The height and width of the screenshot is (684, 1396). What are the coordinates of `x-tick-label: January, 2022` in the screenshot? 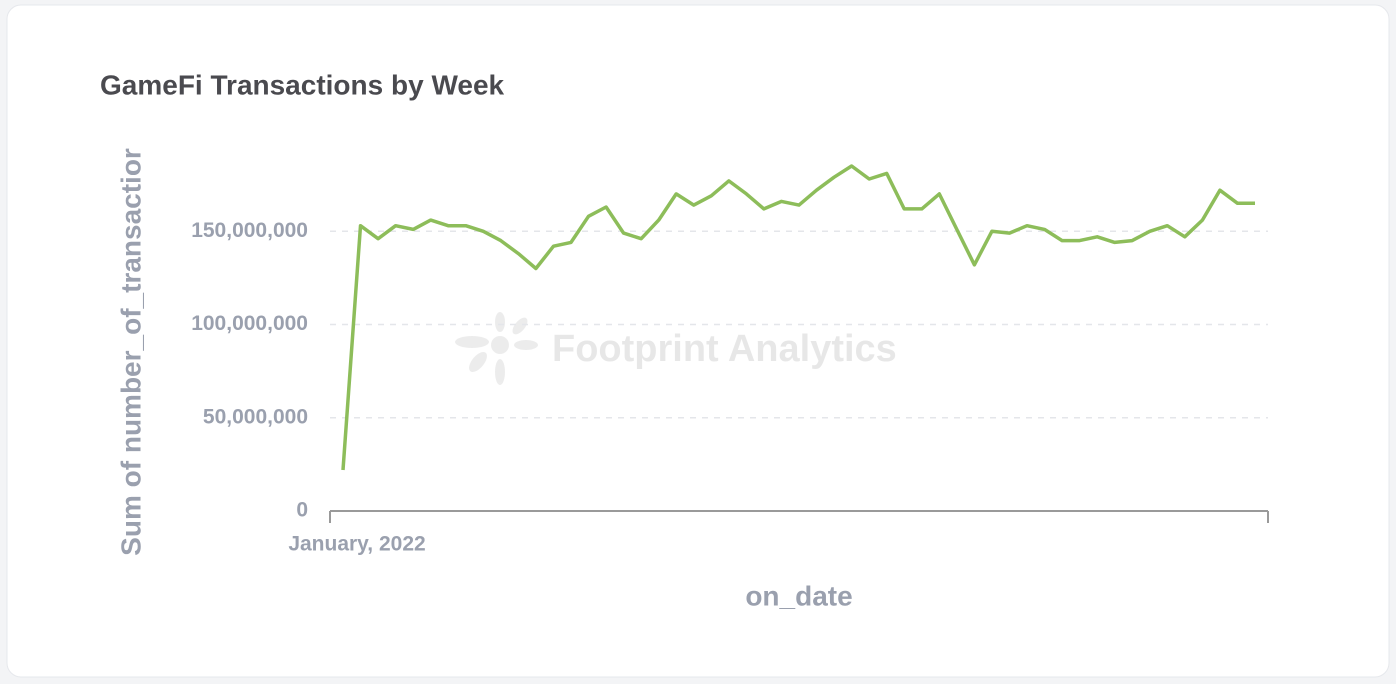 It's located at (356, 544).